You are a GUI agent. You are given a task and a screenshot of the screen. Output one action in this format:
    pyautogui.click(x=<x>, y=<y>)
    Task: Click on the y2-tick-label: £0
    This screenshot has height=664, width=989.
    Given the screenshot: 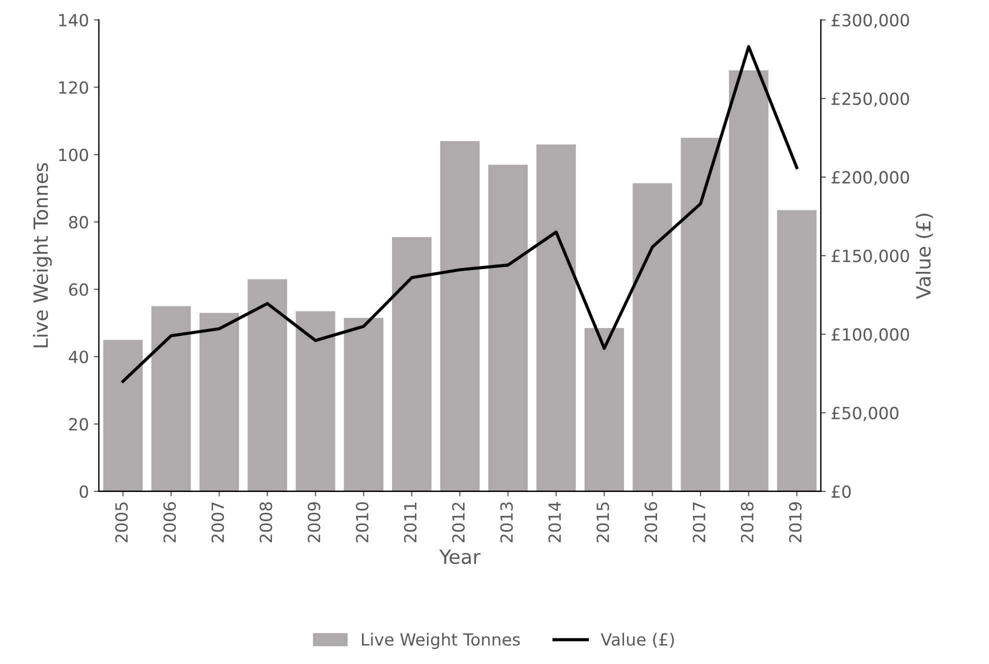 What is the action you would take?
    pyautogui.click(x=841, y=491)
    